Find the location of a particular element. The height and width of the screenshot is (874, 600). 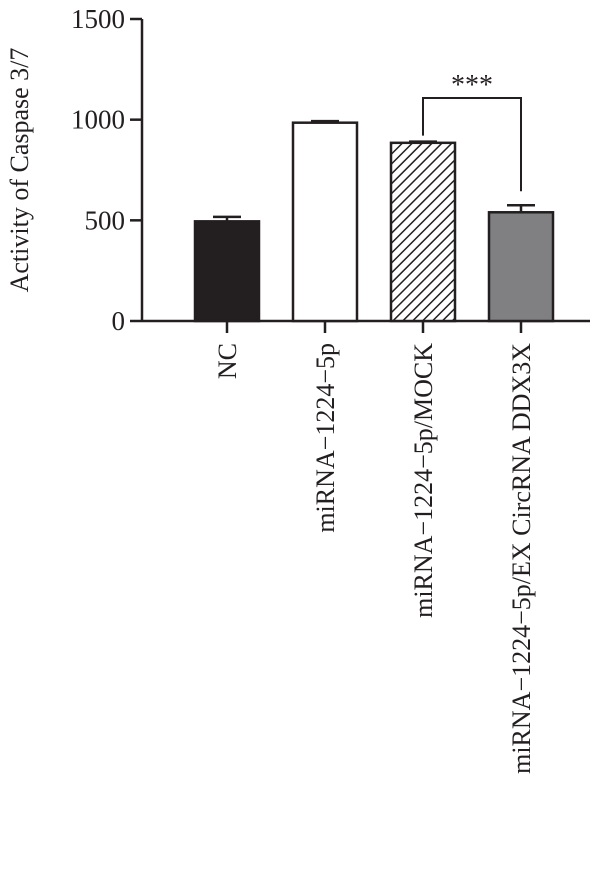

y-tick-label: 1000 is located at coordinates (98, 120).